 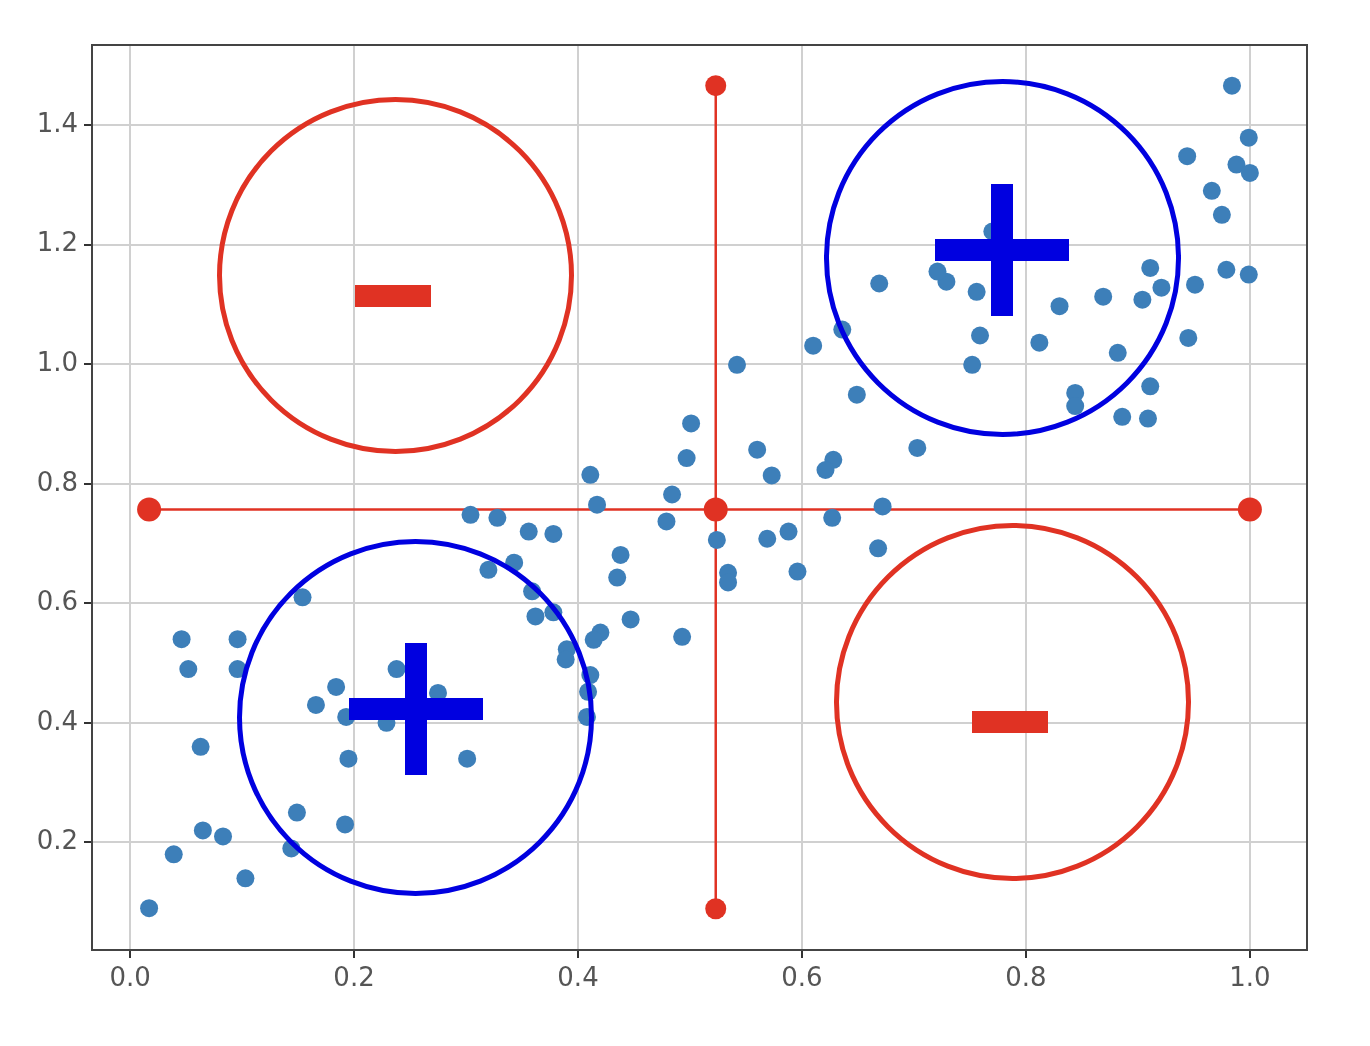 I want to click on y-tick-label: 1.4, so click(x=57, y=122).